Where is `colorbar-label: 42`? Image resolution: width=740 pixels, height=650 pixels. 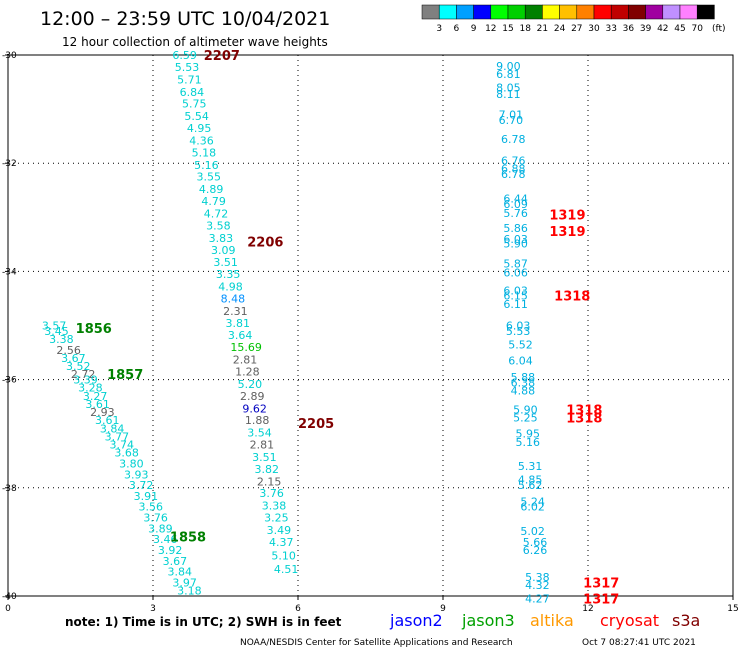 colorbar-label: 42 is located at coordinates (662, 29).